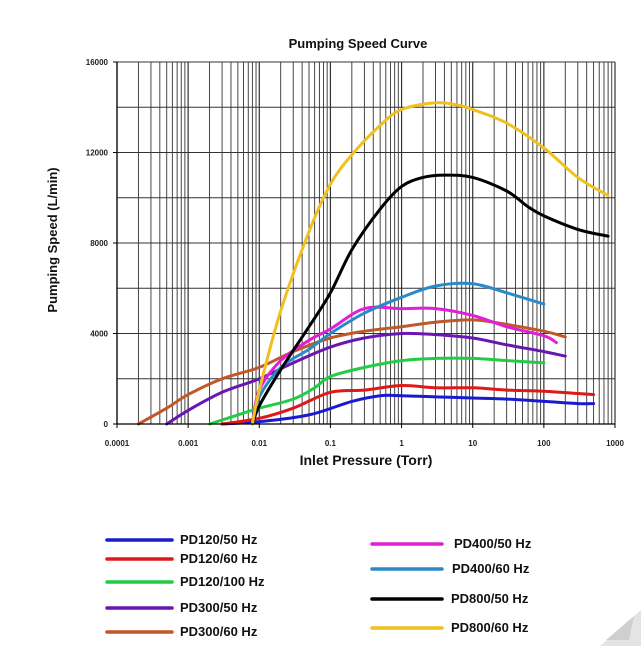 This screenshot has height=646, width=641. What do you see at coordinates (219, 558) in the screenshot?
I see `legend-label-pd120-60-hz: PD120/60 Hz` at bounding box center [219, 558].